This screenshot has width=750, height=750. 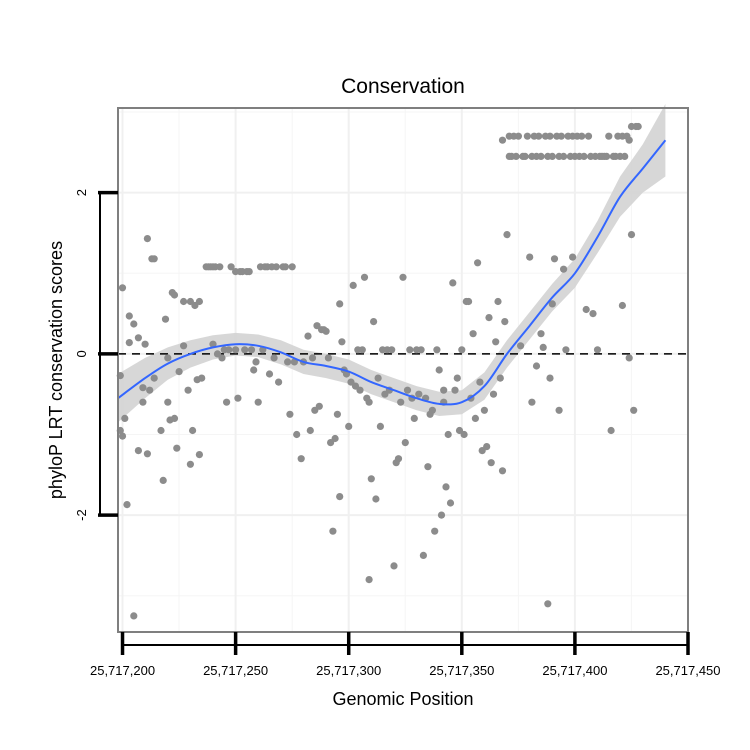 I want to click on y-tick-label: -2, so click(x=81, y=515).